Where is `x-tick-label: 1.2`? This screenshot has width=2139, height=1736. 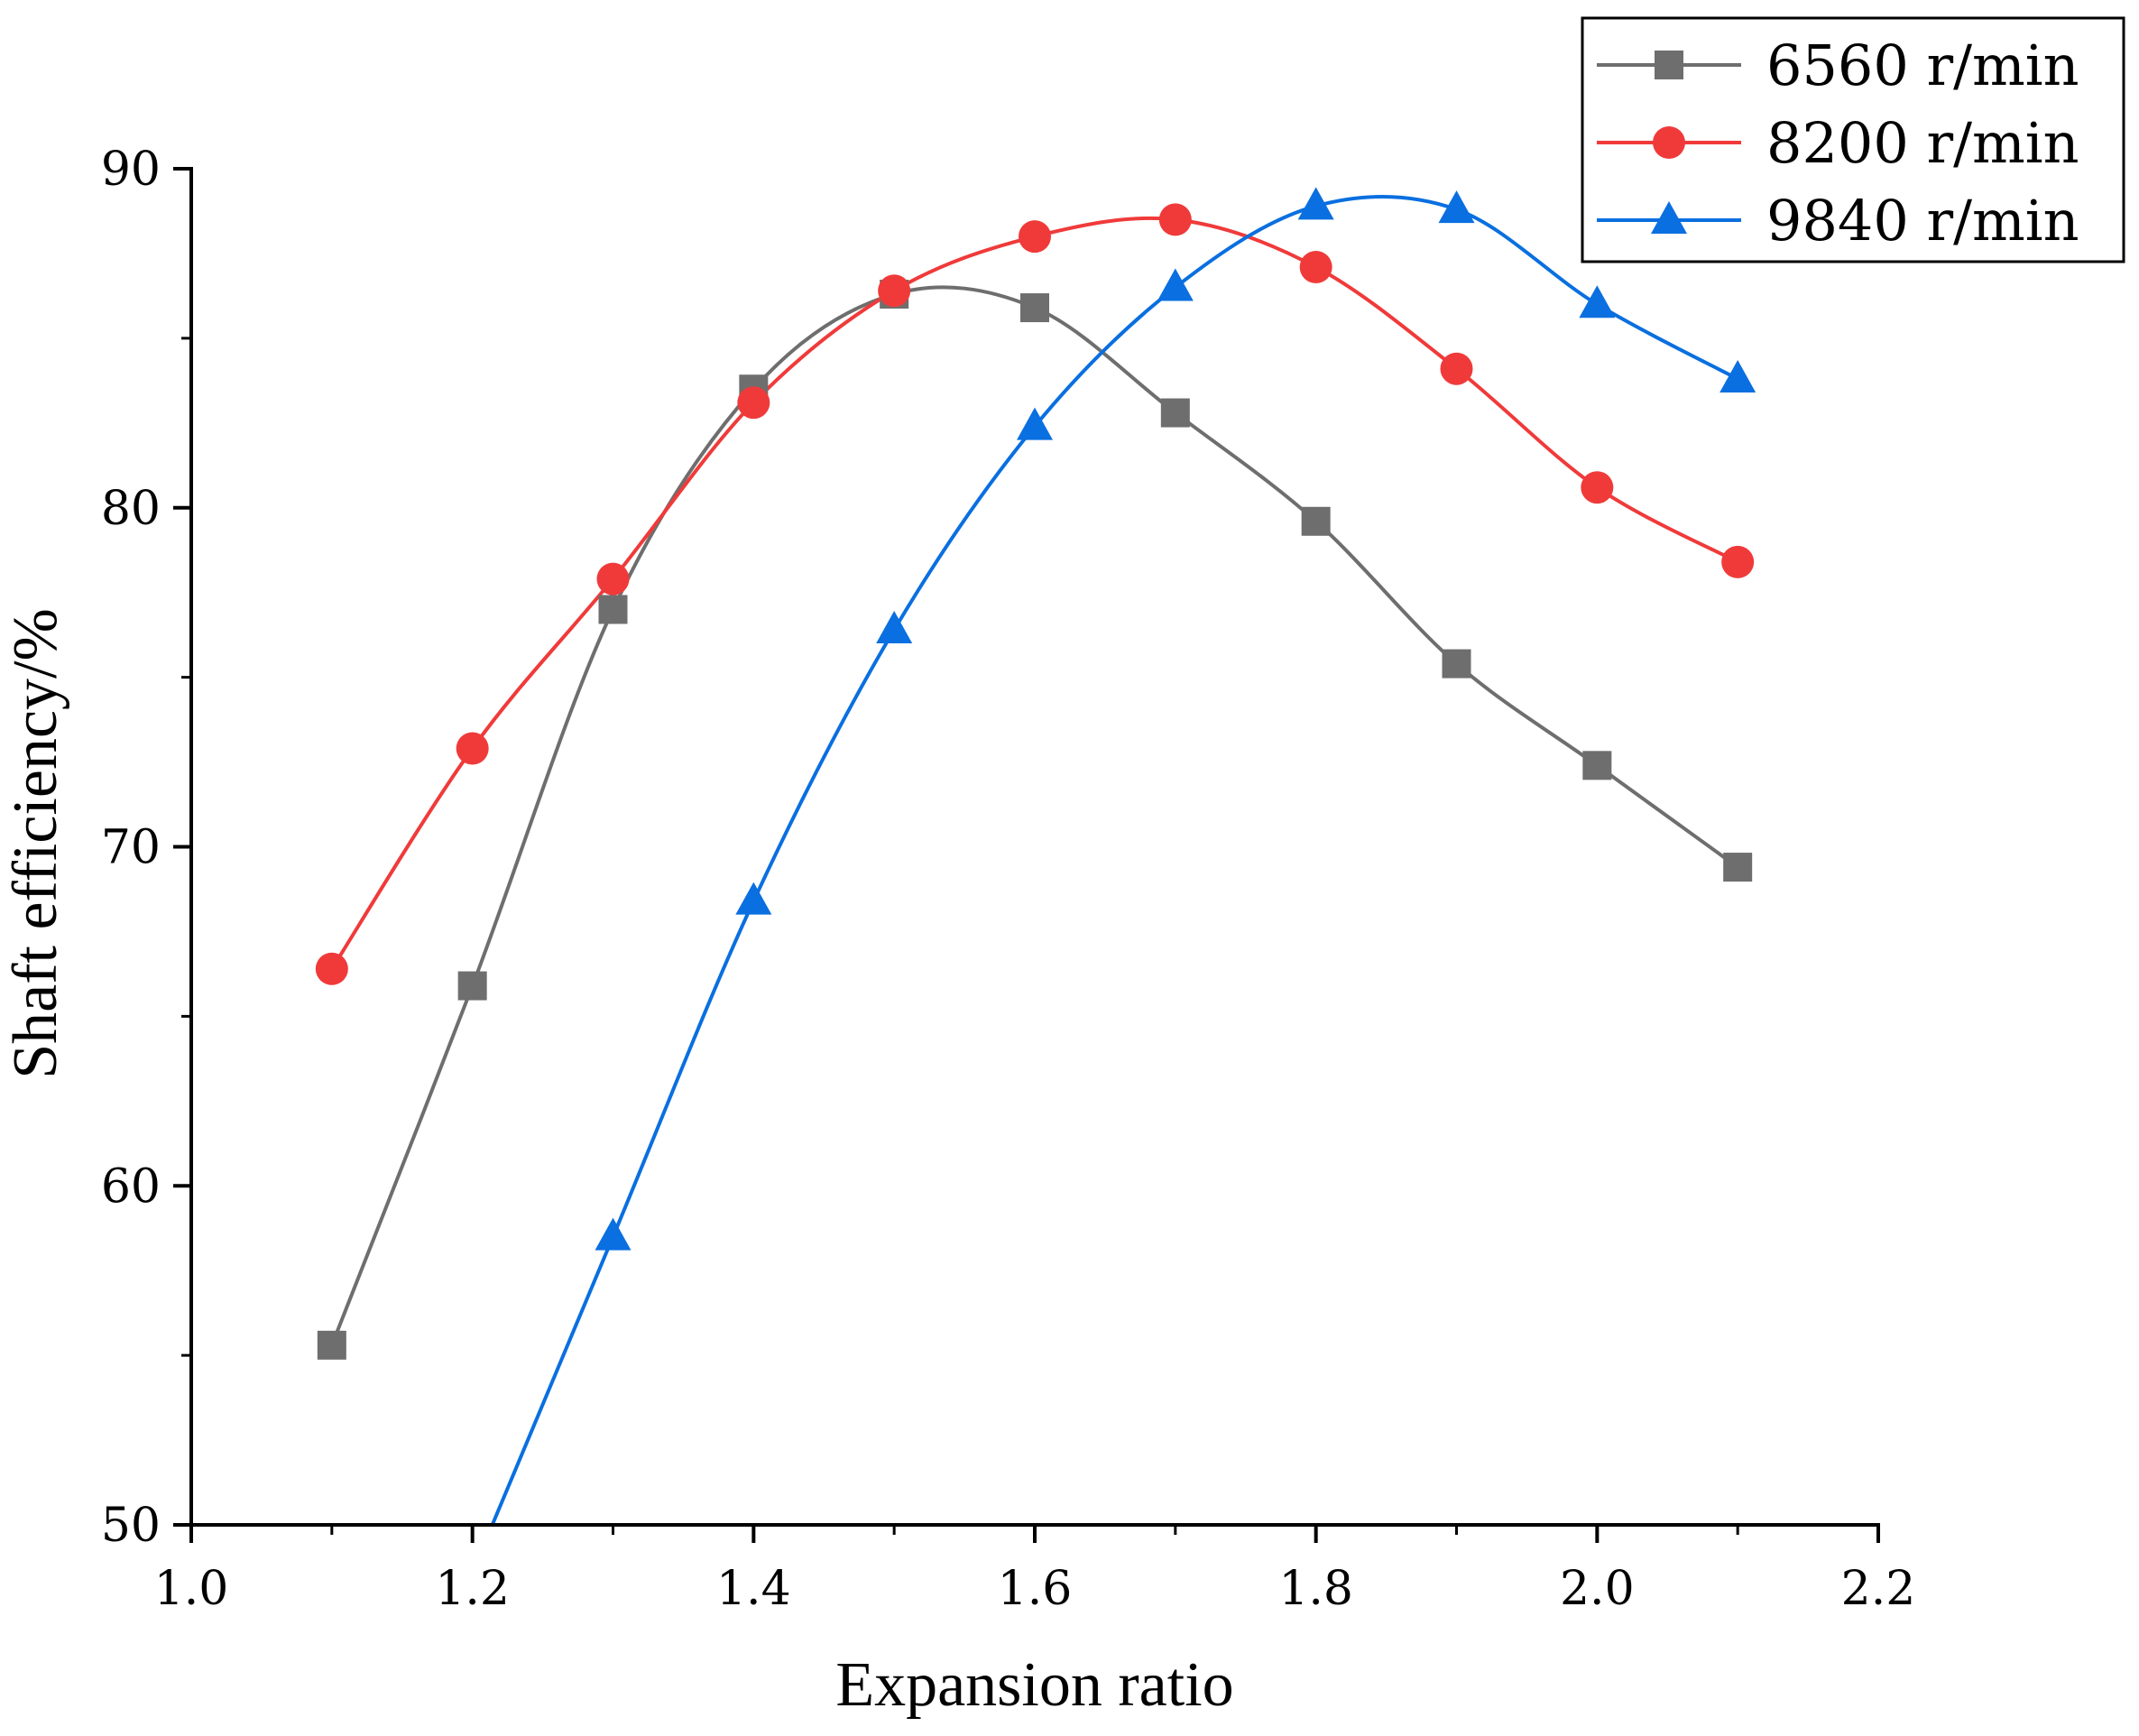 x-tick-label: 1.2 is located at coordinates (472, 1589).